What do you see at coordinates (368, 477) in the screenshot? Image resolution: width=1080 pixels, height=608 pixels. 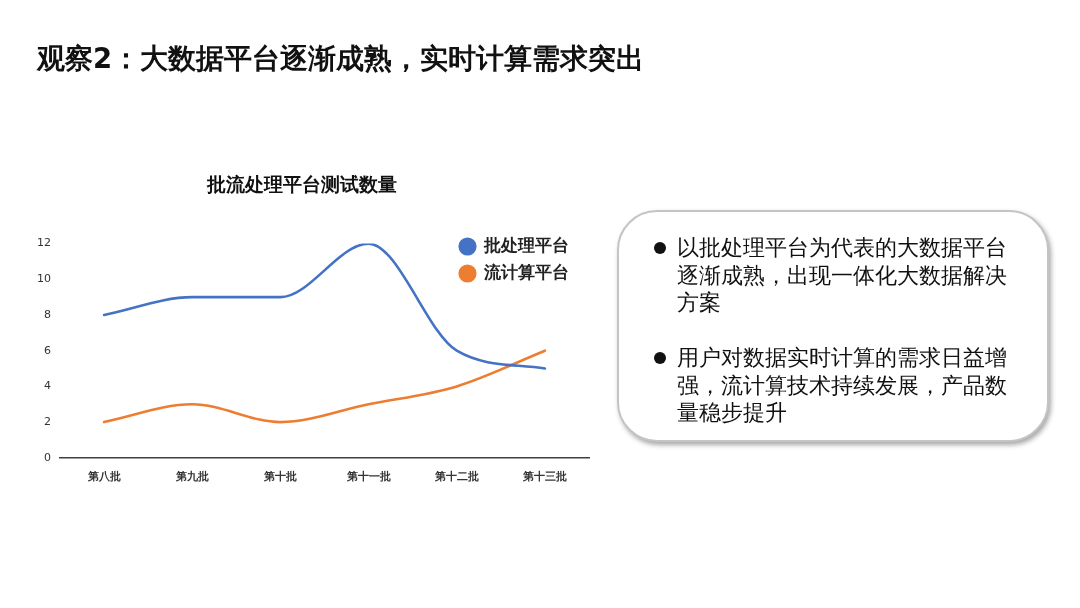 I see `x-tick-label: 第十一批` at bounding box center [368, 477].